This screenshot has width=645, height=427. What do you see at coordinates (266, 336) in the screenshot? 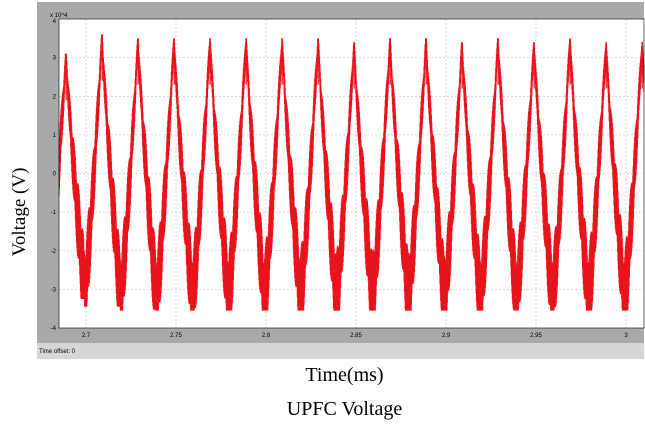
I see `x-tick-label: 2.8` at bounding box center [266, 336].